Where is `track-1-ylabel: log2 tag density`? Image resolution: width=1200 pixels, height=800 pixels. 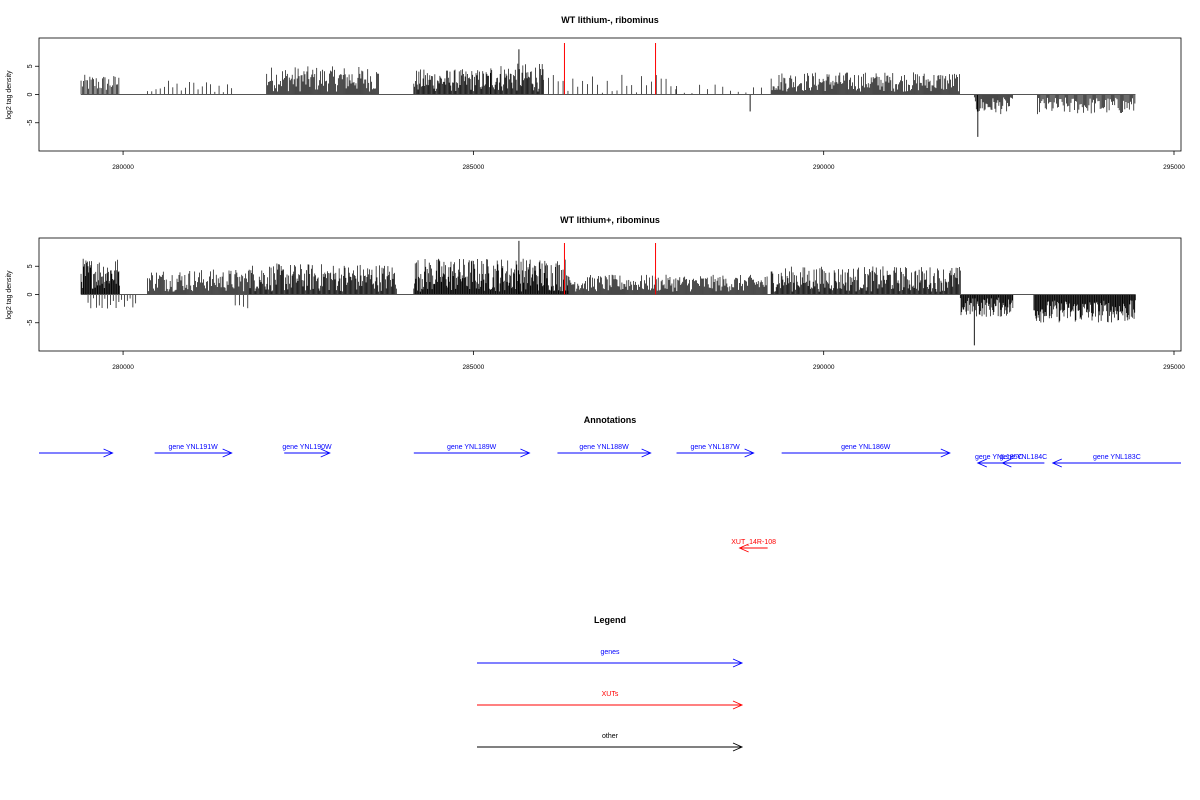
track-1-ylabel: log2 tag density is located at coordinates (9, 95).